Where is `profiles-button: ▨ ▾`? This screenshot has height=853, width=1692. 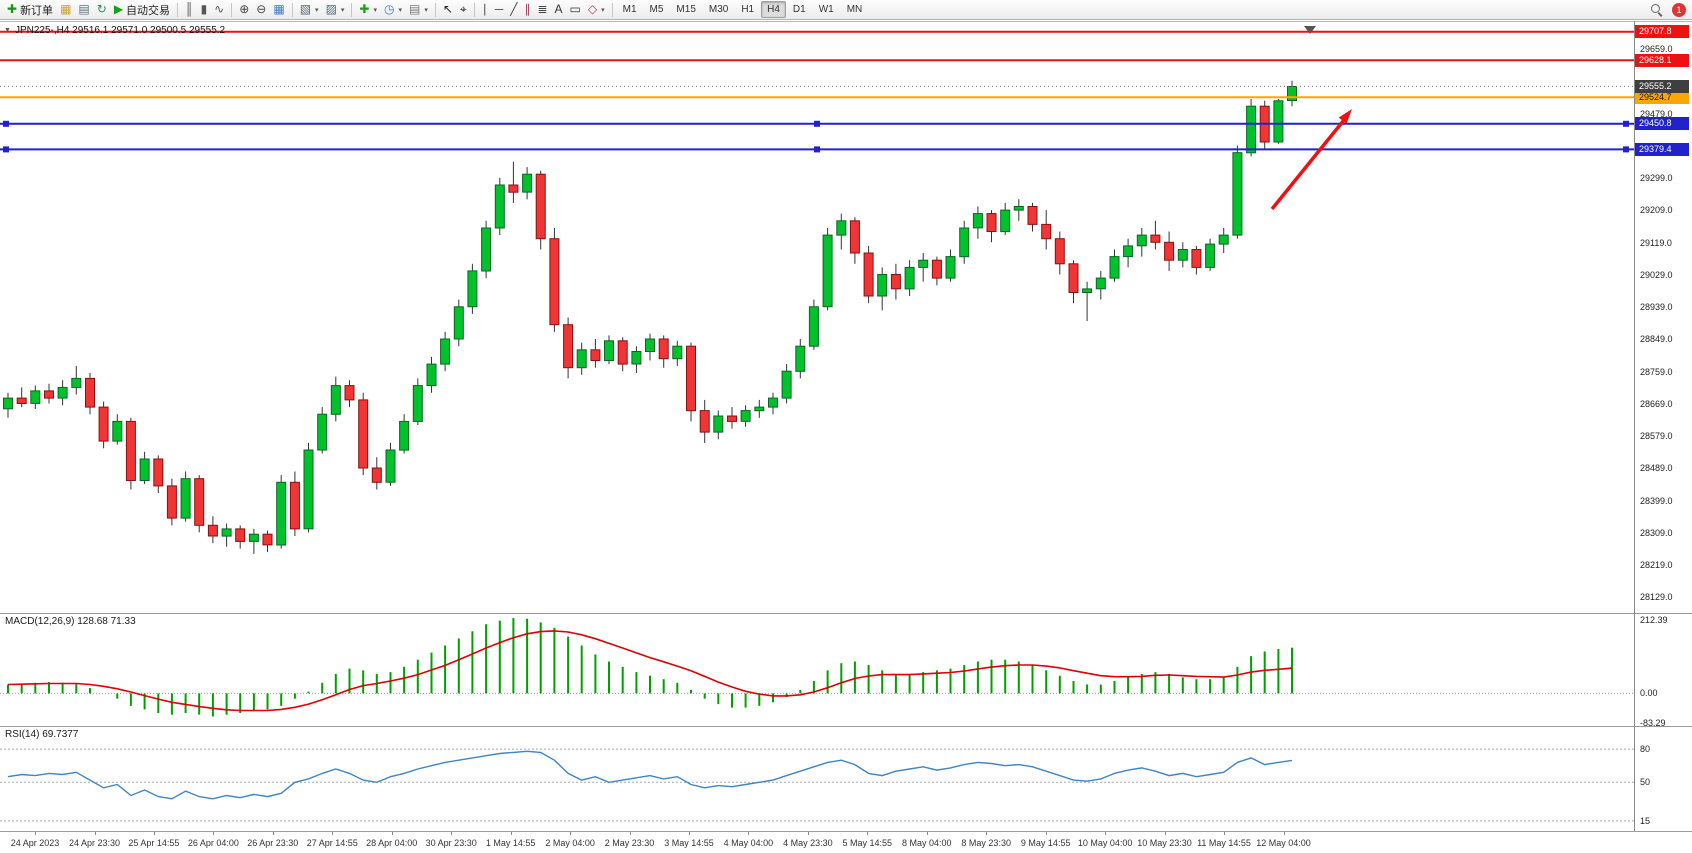 profiles-button: ▨ ▾ is located at coordinates (335, 9).